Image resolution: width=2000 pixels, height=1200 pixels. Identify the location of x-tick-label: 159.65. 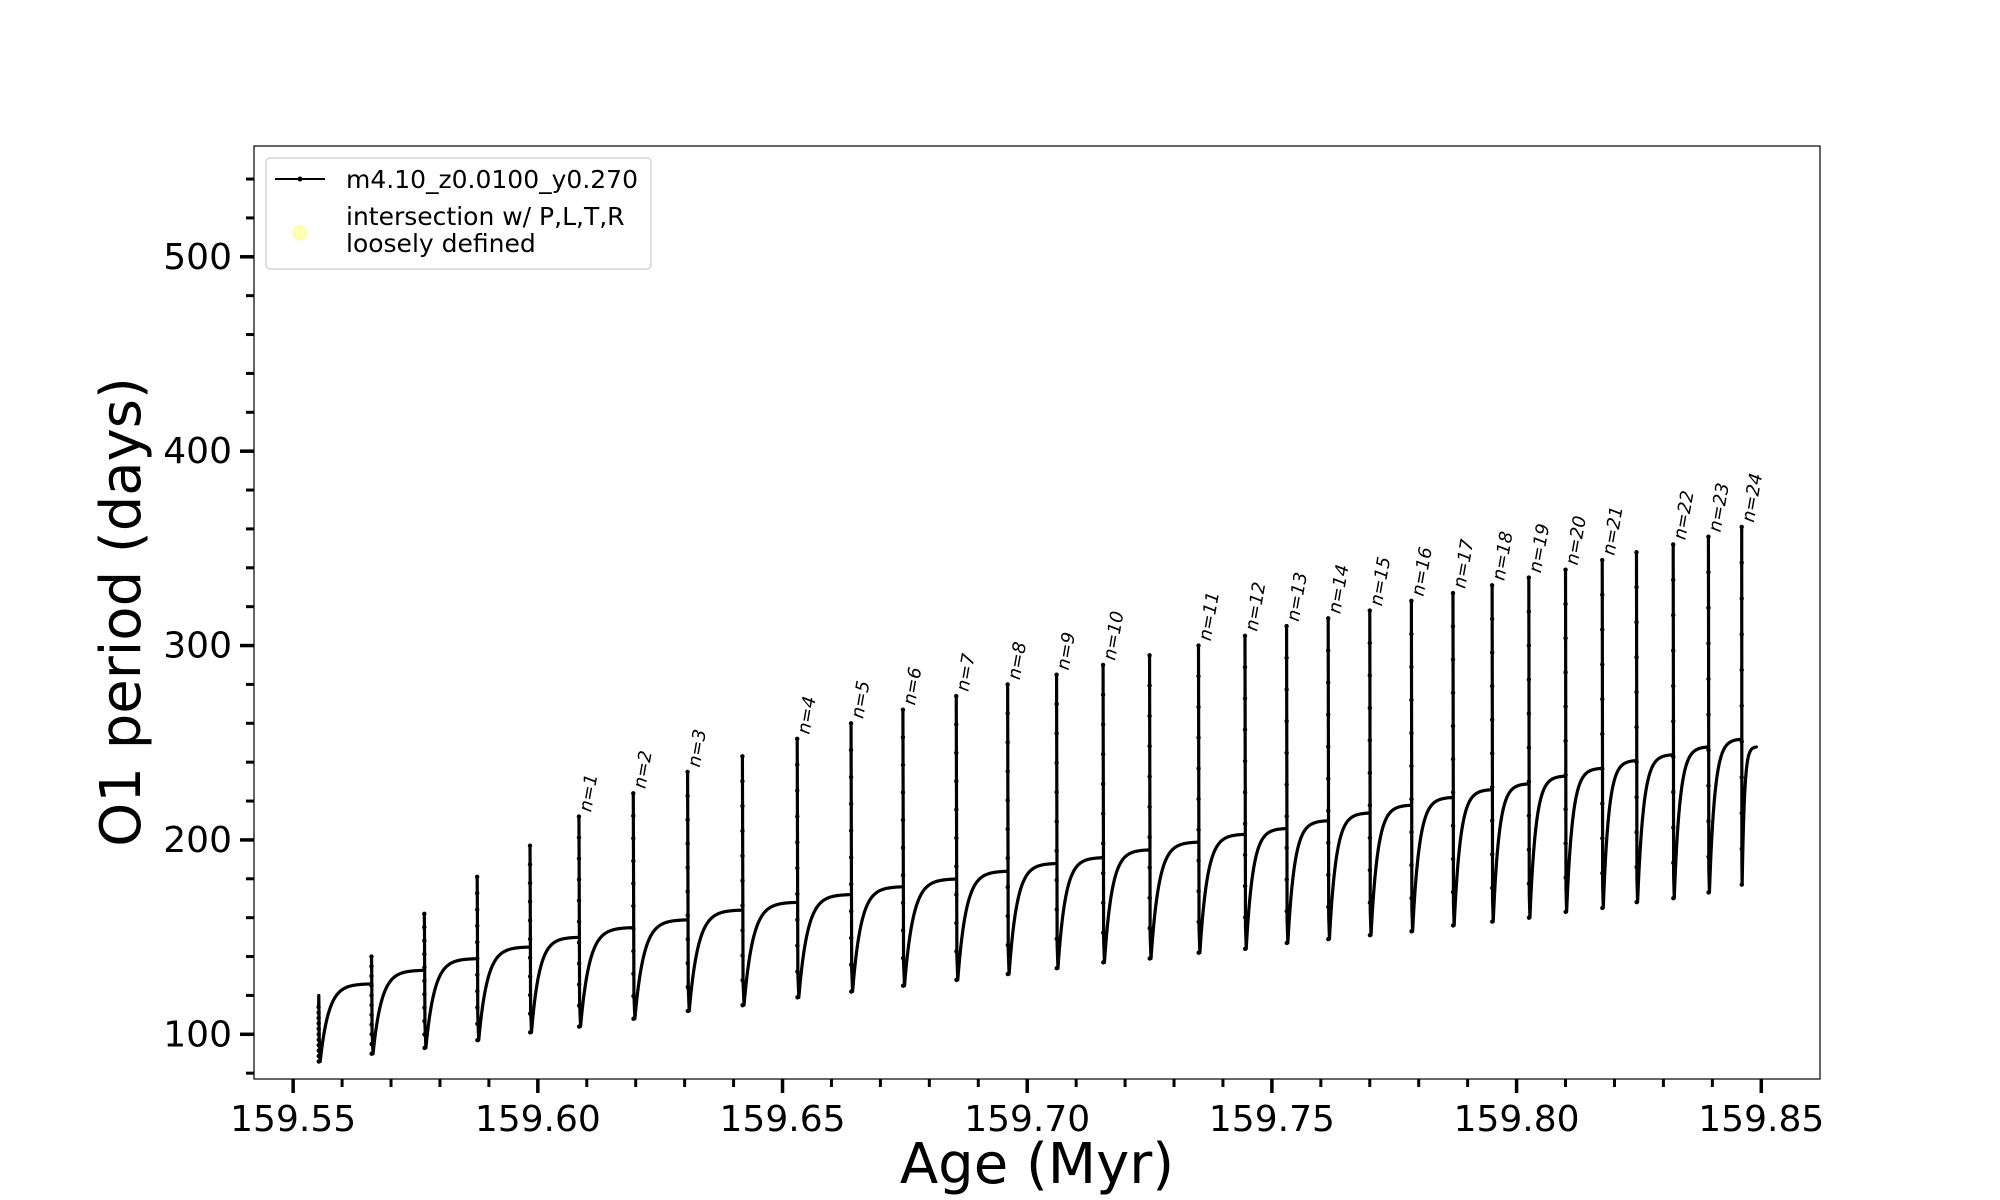
(783, 1119).